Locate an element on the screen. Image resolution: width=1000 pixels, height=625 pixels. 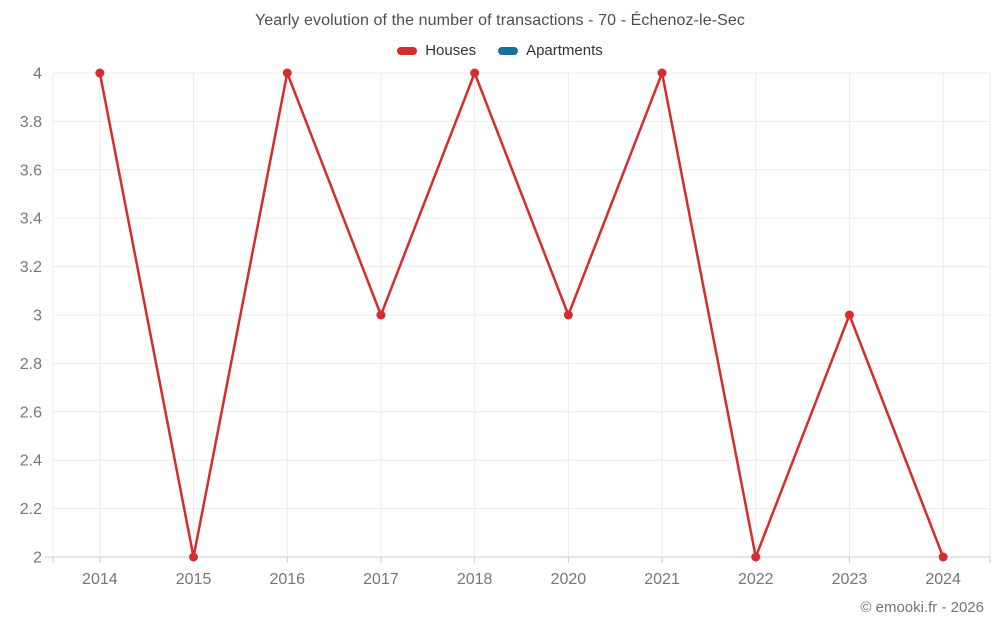
data-point-houses-2015 is located at coordinates (194, 557).